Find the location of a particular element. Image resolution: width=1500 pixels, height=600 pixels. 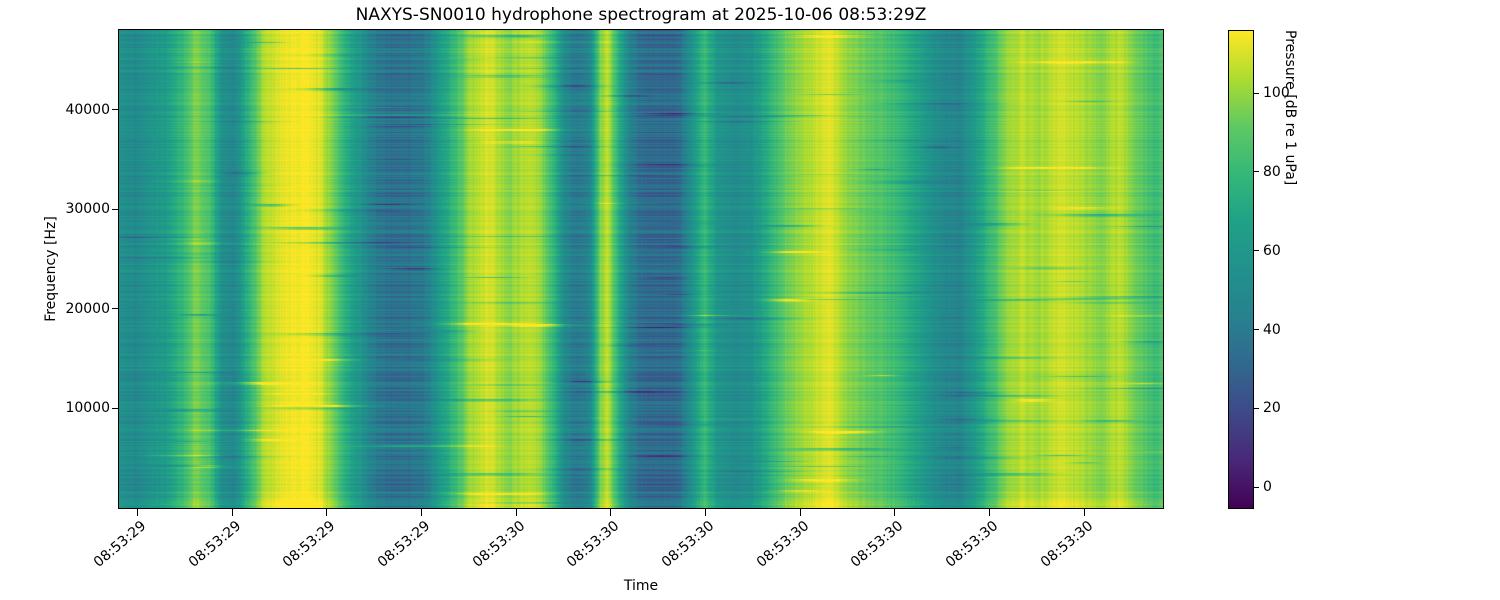

x-axis-label: Time is located at coordinates (641, 586).